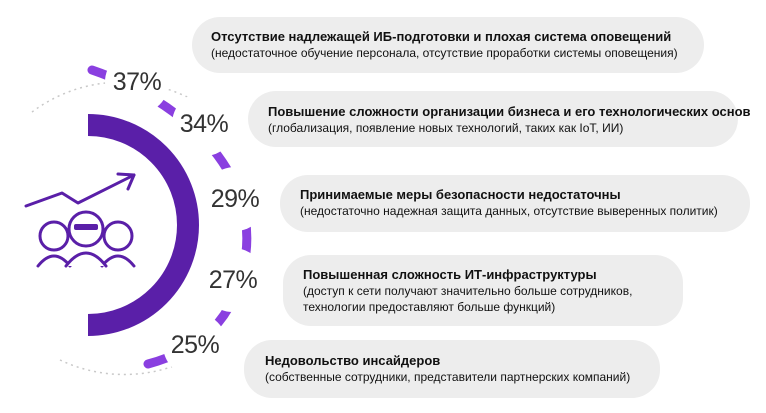 The image size is (766, 413). I want to click on percent-badge-5: 25%, so click(195, 345).